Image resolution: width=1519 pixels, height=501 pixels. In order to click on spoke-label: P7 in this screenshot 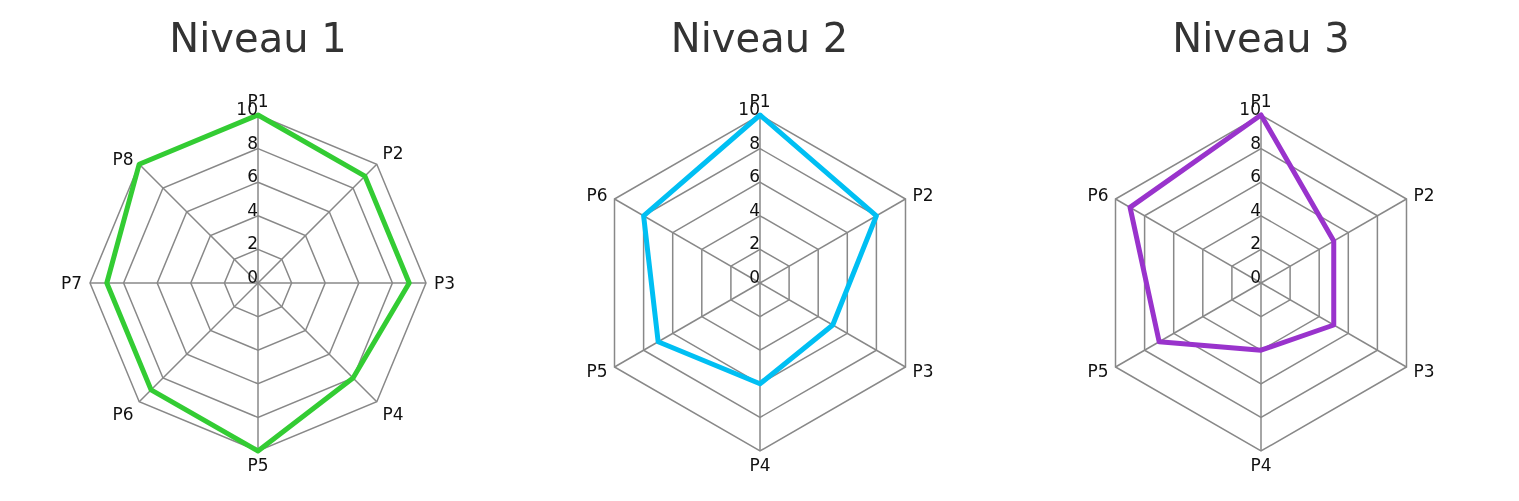, I will do `click(71, 283)`.